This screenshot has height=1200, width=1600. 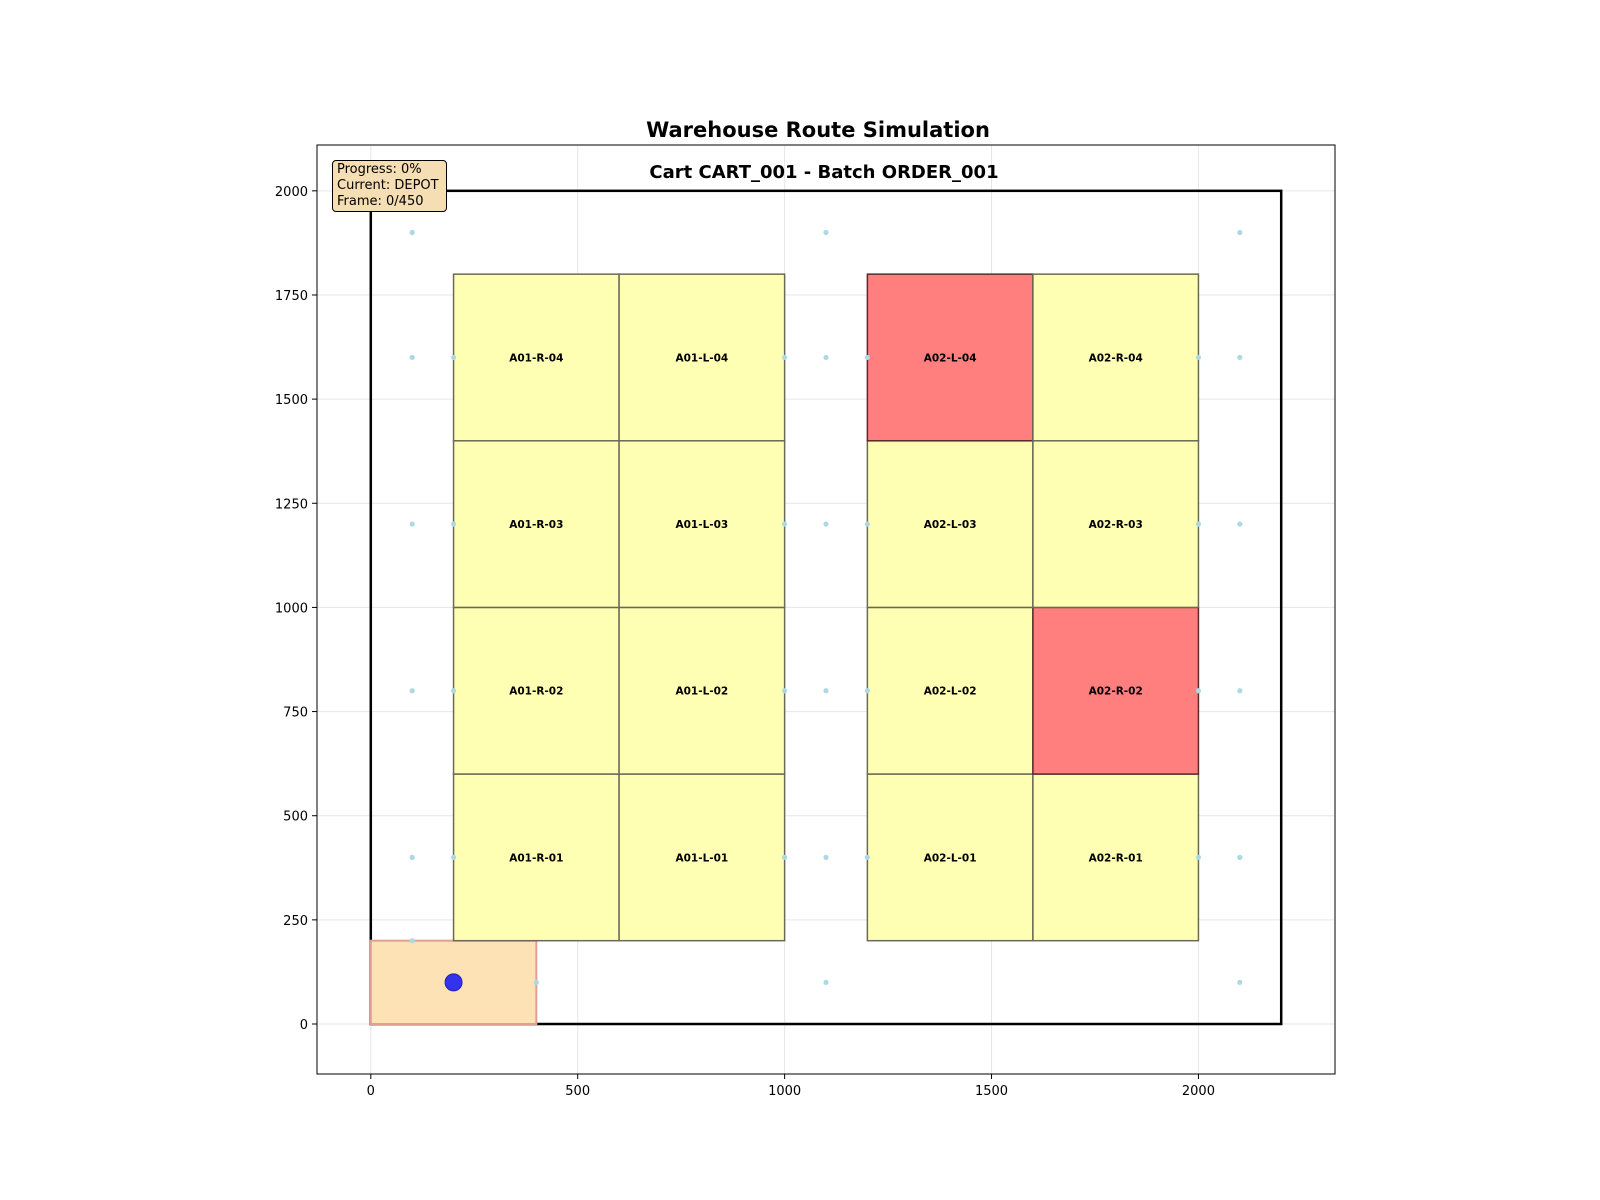 I want to click on chart-subtitle: Cart CART_001 - Batch ORDER_001, so click(x=823, y=172).